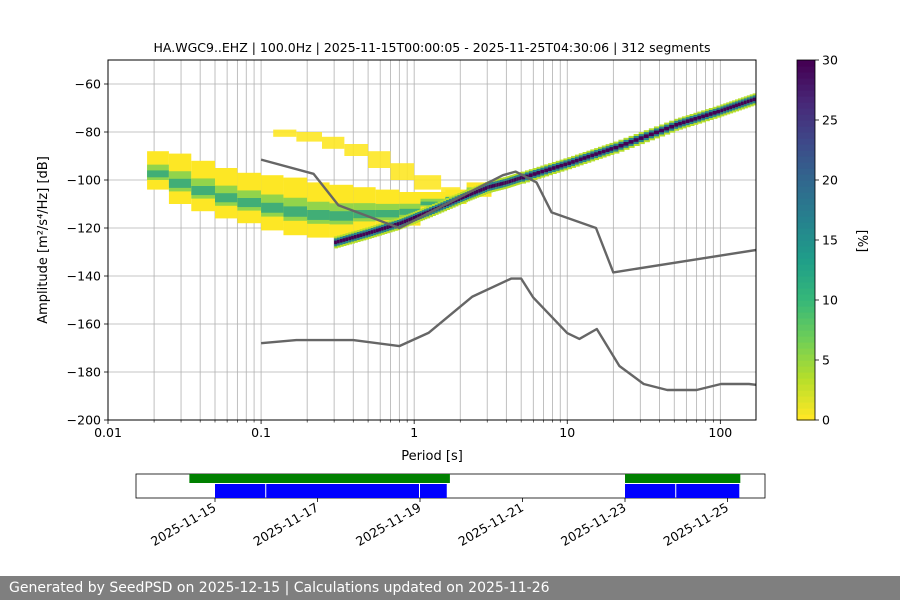  I want to click on timeline-tick-label: 2025-11-19, so click(388, 524).